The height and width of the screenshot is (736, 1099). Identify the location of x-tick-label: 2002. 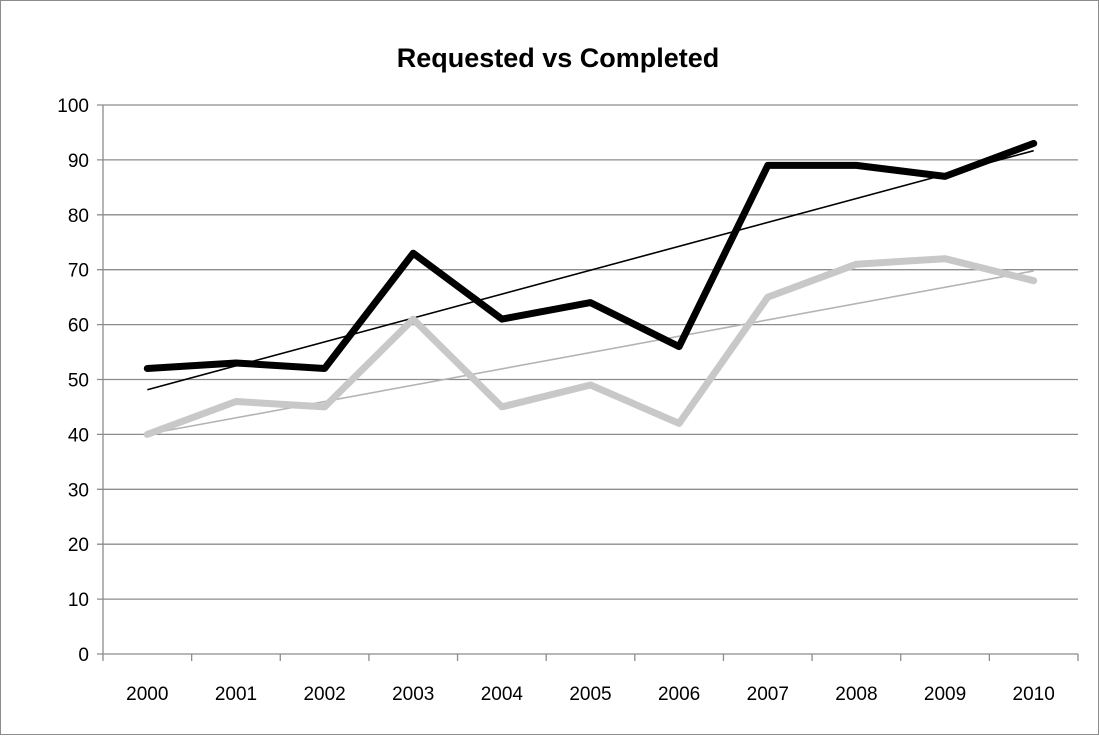
(324, 694).